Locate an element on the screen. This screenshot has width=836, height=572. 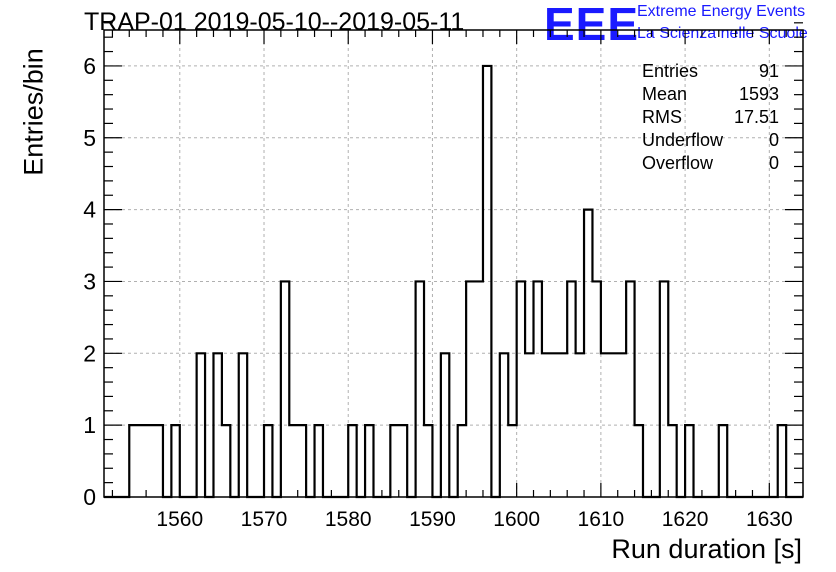
x-tick-label: 1610 is located at coordinates (601, 519).